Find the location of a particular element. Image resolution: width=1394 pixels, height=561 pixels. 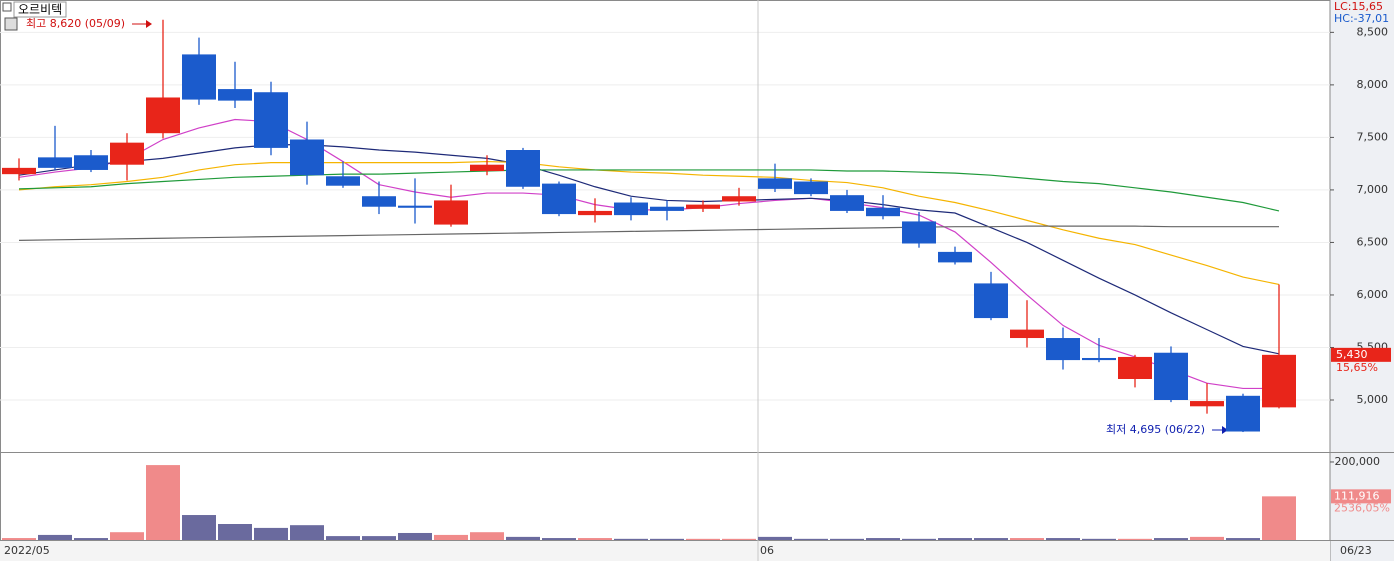

volume-change: 2536,05% is located at coordinates (1362, 507).